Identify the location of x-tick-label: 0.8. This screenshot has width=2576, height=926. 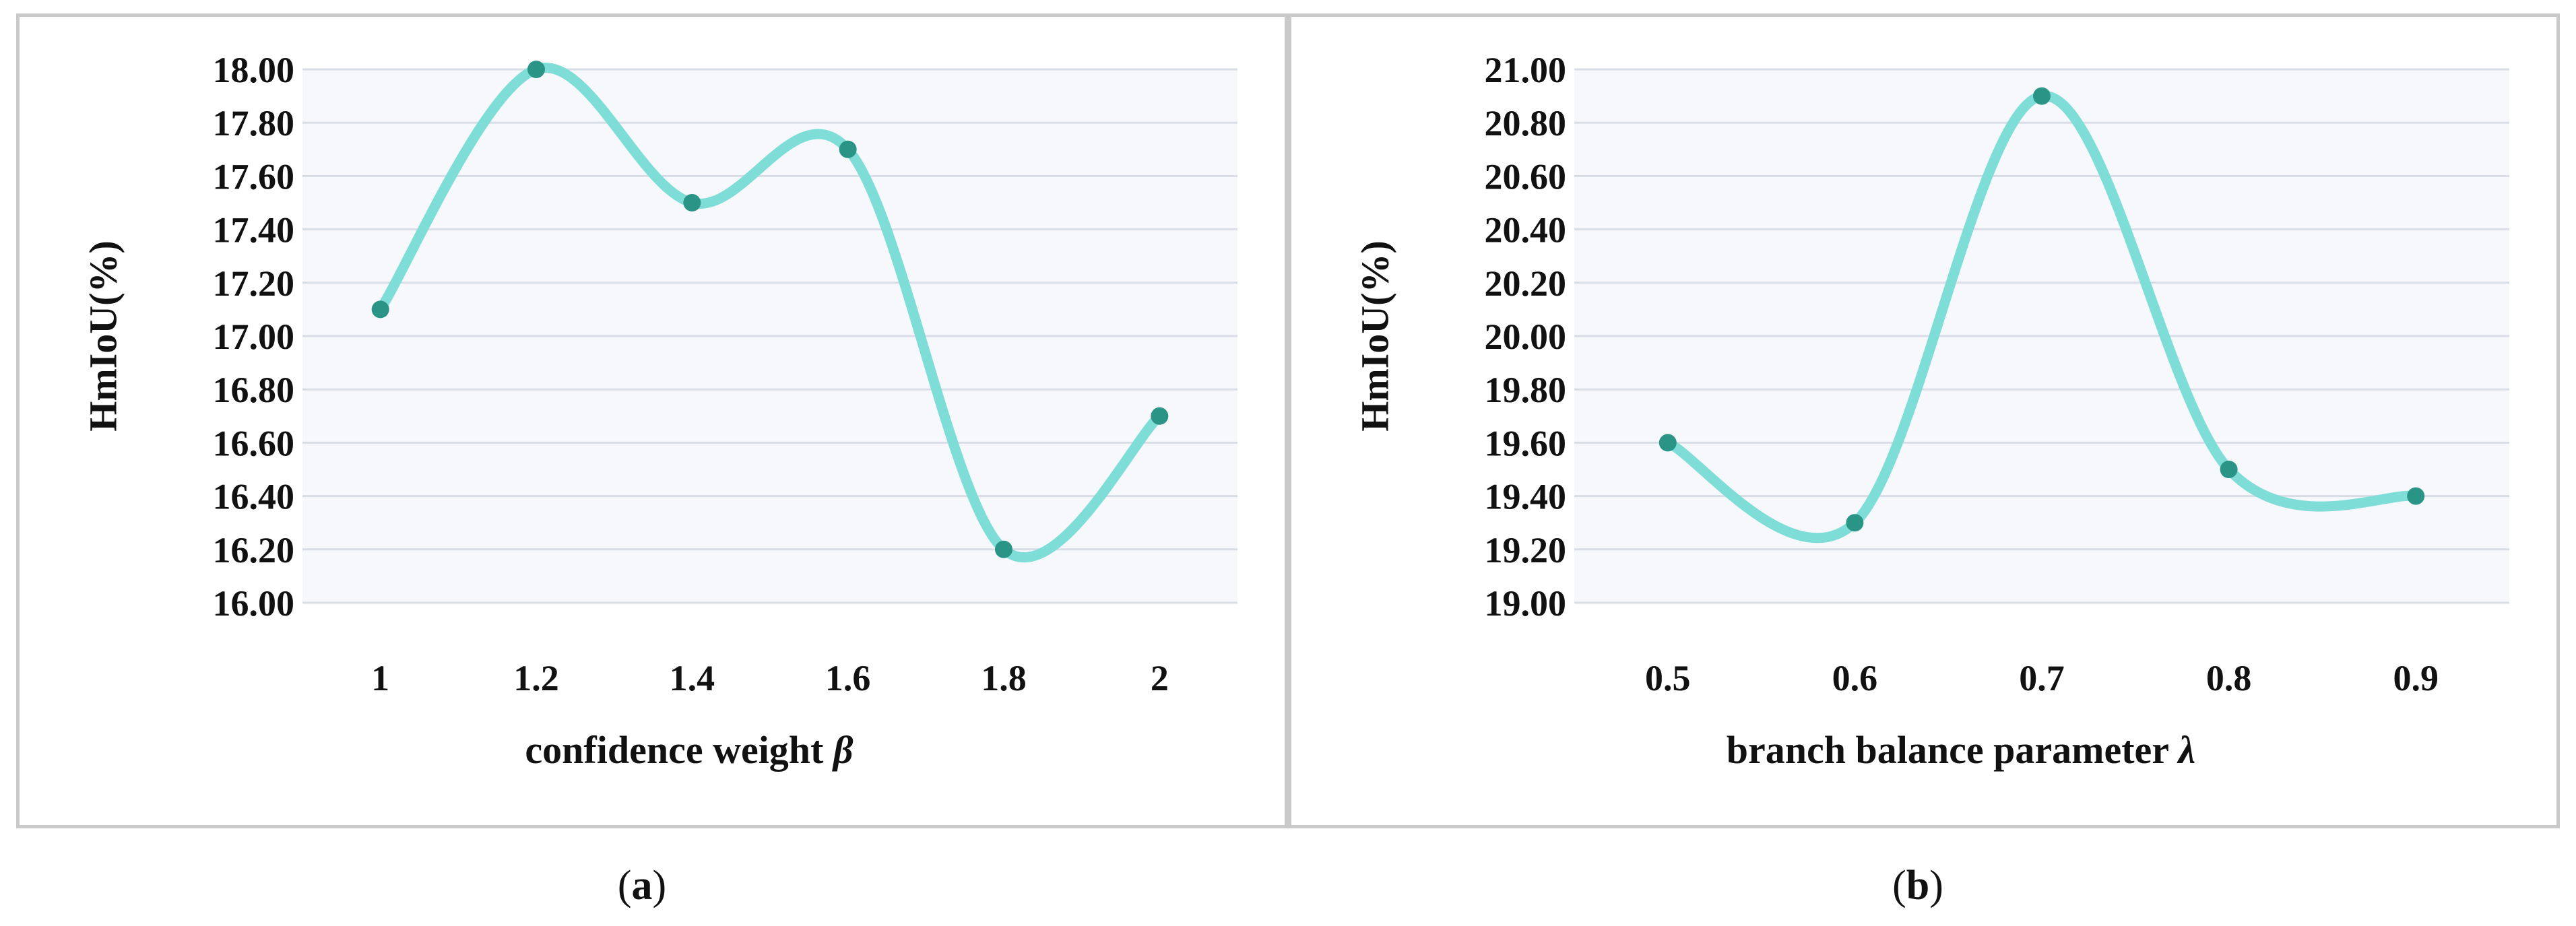
(2229, 678).